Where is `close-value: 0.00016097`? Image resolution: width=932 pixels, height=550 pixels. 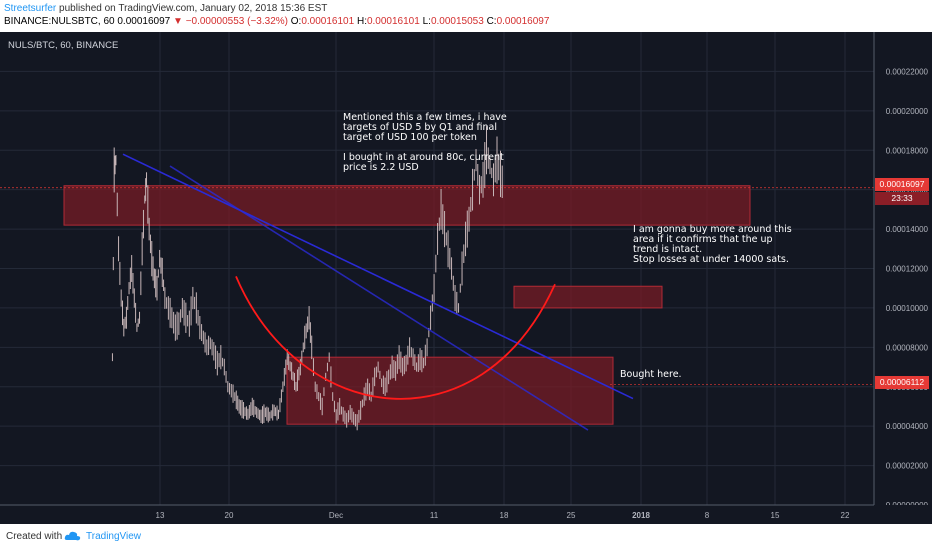
close-value: 0.00016097 is located at coordinates (523, 21).